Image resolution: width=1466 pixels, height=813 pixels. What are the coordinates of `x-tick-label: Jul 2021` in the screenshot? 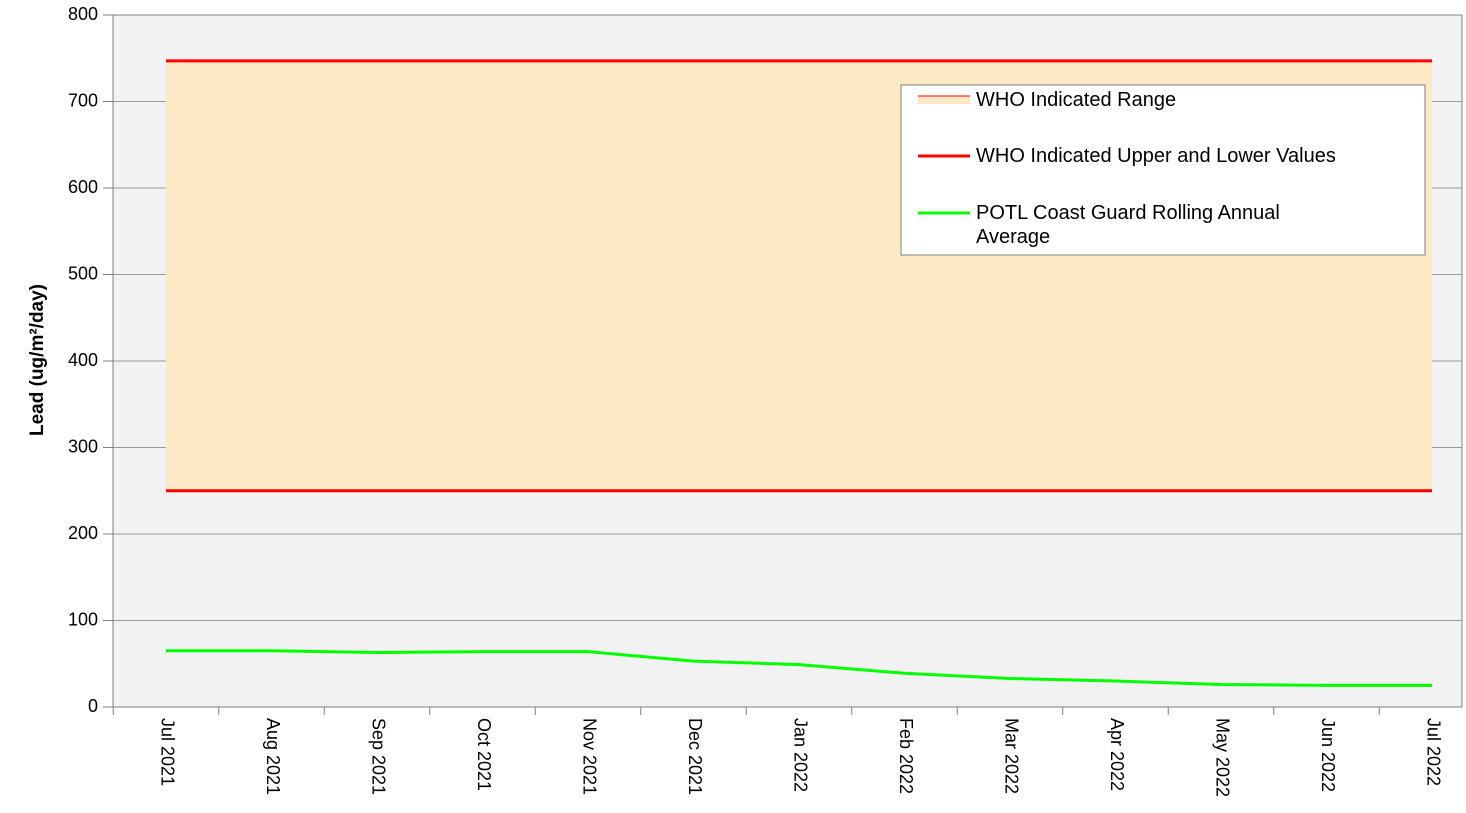 It's located at (167, 752).